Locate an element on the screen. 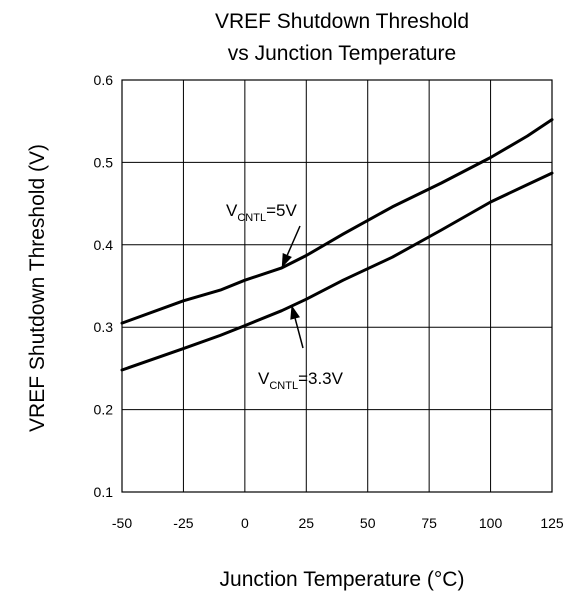 This screenshot has height=596, width=570. annotation-3v3-arrow is located at coordinates (297, 326).